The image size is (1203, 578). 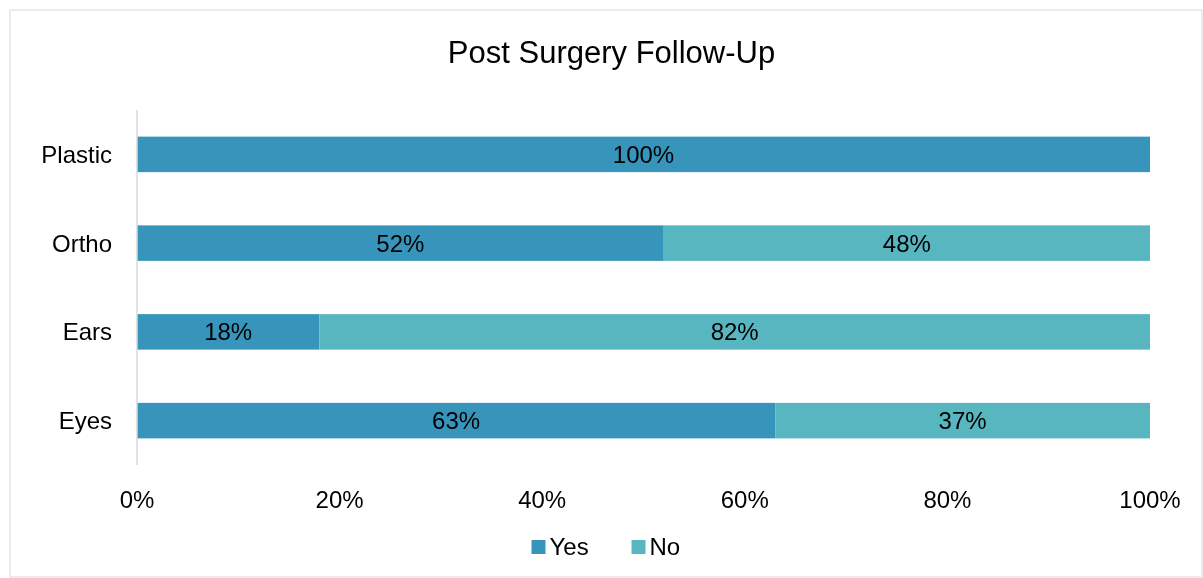 What do you see at coordinates (87, 332) in the screenshot?
I see `y-tick-label: Ears` at bounding box center [87, 332].